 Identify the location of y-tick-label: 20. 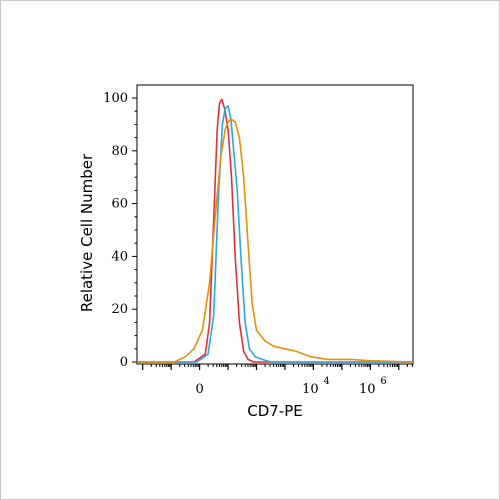
(119, 309).